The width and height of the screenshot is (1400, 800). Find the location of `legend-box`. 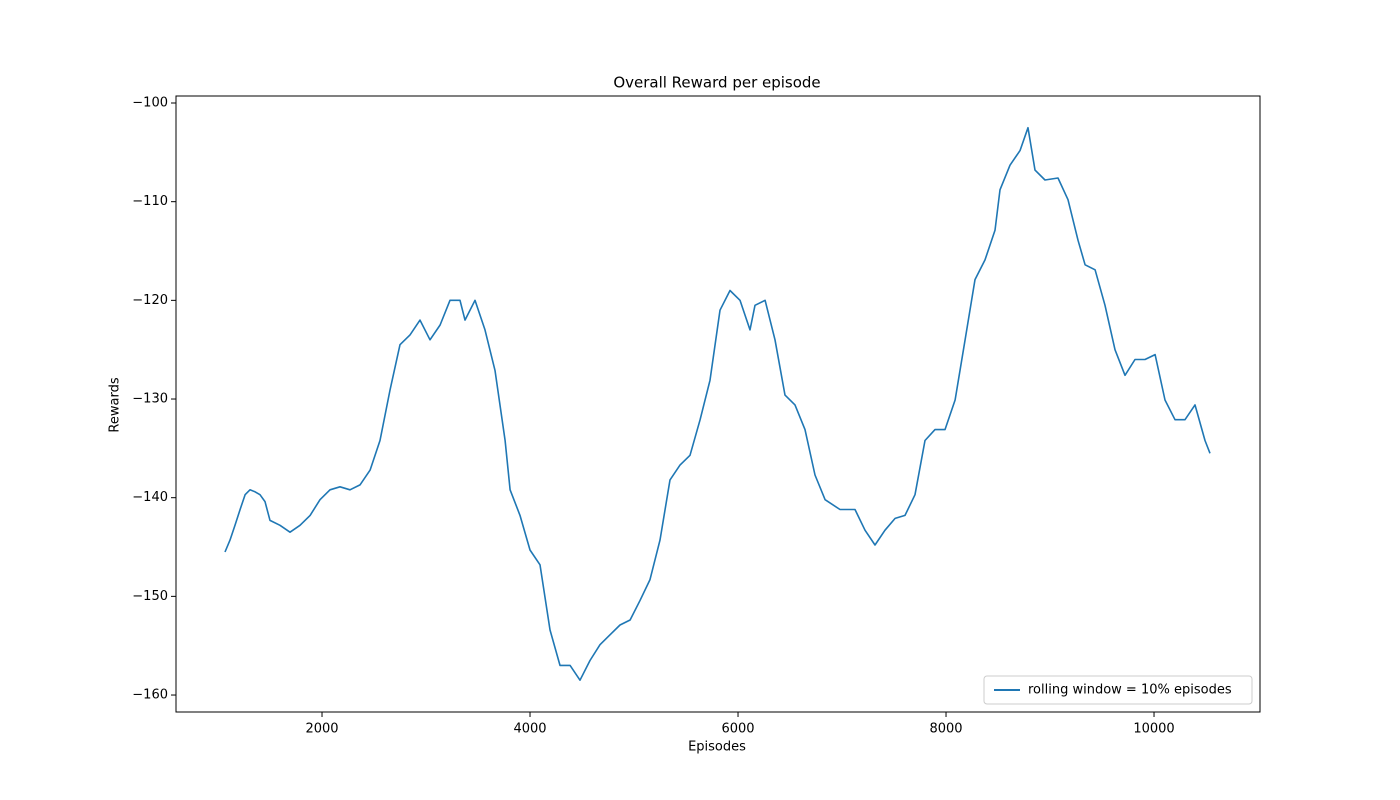

legend-box is located at coordinates (1118, 690).